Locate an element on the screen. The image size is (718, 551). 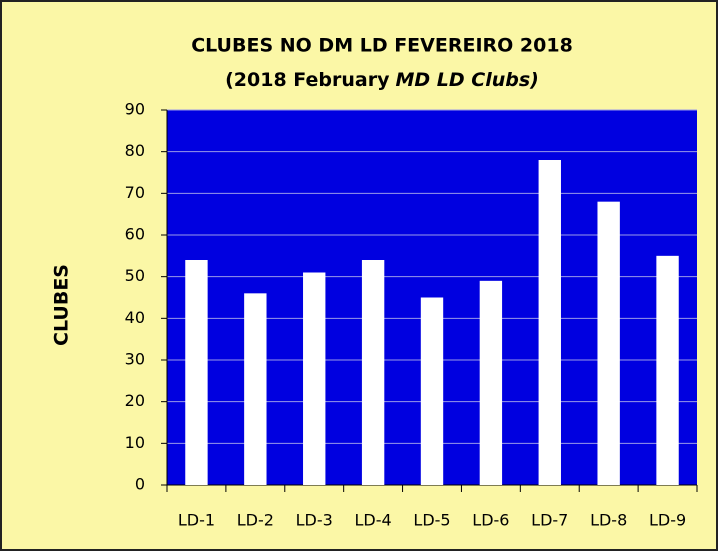
y-tick-label: 40 is located at coordinates (135, 317).